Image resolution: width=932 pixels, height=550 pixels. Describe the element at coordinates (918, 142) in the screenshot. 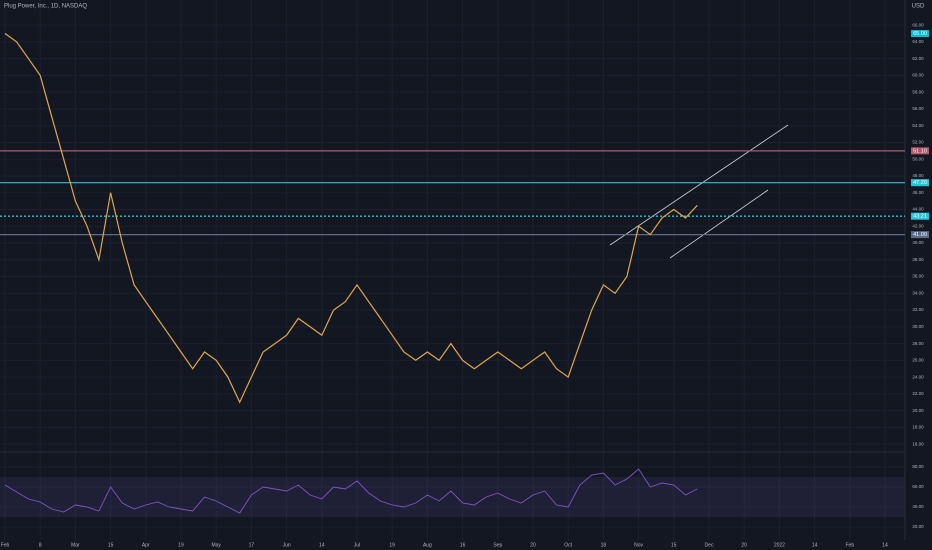

I see `y-tick-label: 52.00` at that location.